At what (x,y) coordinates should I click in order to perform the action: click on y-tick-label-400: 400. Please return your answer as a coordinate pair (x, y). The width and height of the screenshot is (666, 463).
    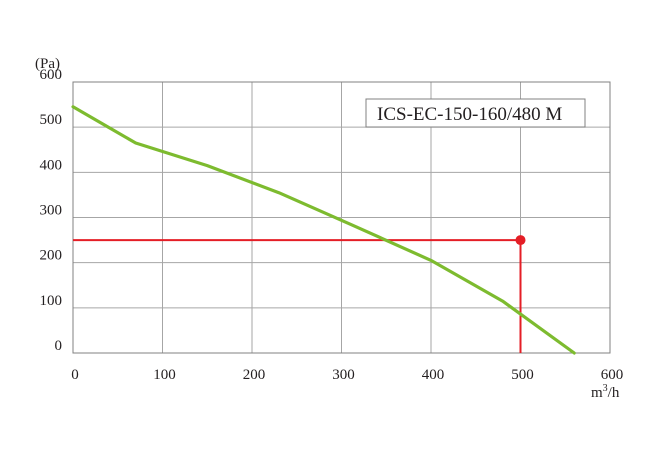
    Looking at the image, I should click on (51, 165).